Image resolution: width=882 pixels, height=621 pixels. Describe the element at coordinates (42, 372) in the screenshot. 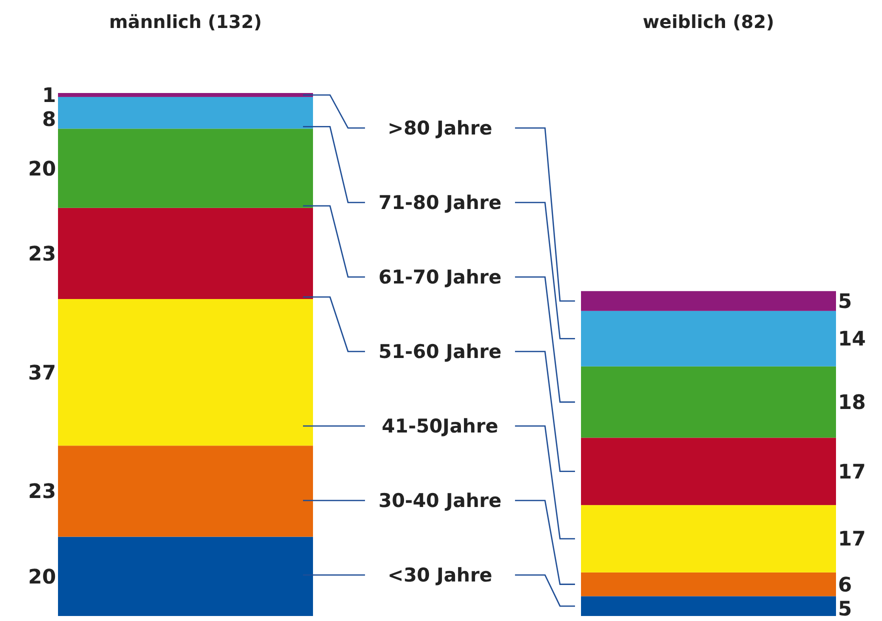

I see `data-label: 37` at that location.